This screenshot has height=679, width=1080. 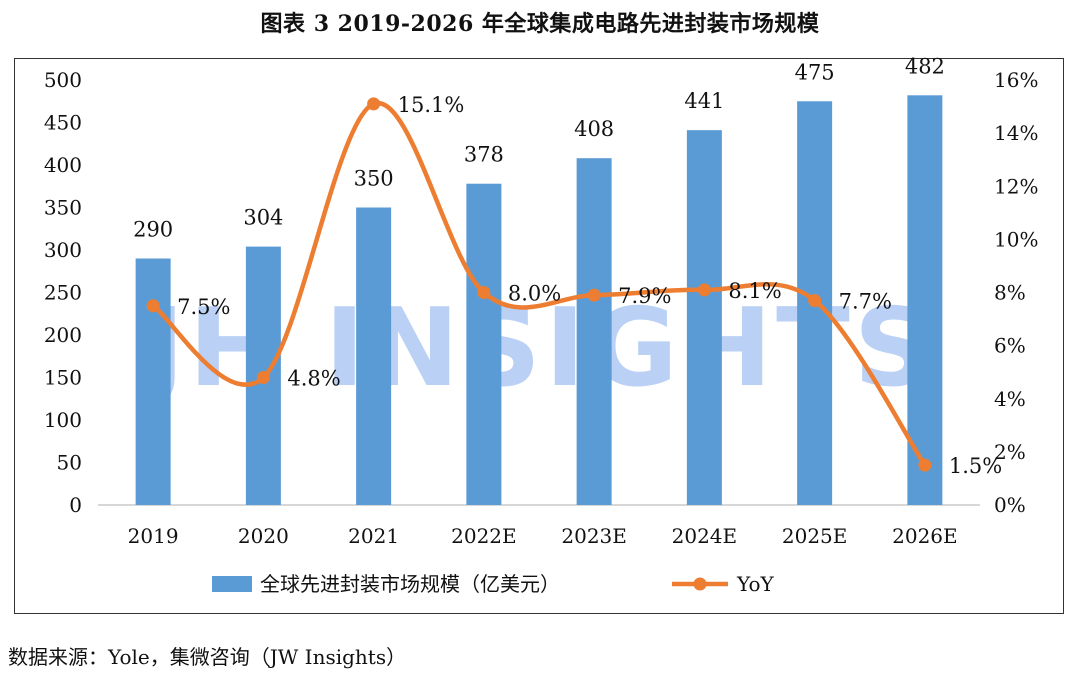 What do you see at coordinates (207, 657) in the screenshot?
I see `source-note: 数据来源：Yole，集微咨询（JW Insights）` at bounding box center [207, 657].